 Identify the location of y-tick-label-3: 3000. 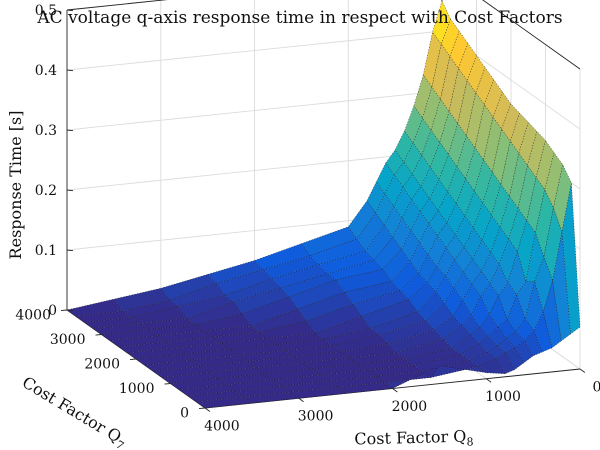
(68, 340).